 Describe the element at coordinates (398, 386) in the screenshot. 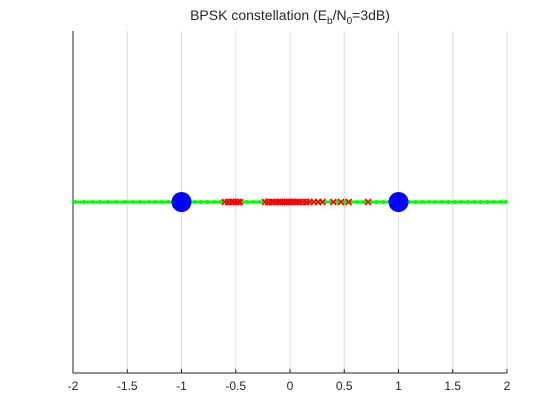

I see `x-tick-label: 1` at that location.